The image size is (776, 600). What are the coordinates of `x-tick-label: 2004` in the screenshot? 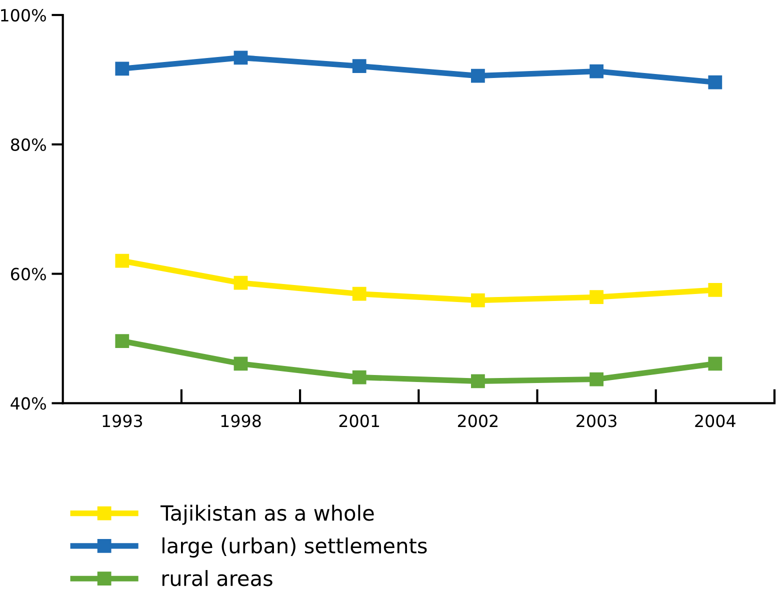 It's located at (715, 421).